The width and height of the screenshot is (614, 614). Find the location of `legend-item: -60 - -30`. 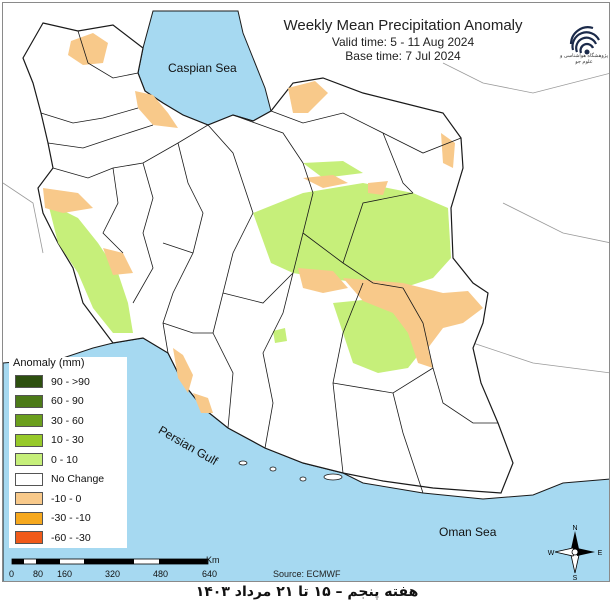

legend-item: -60 - -30 is located at coordinates (68, 538).